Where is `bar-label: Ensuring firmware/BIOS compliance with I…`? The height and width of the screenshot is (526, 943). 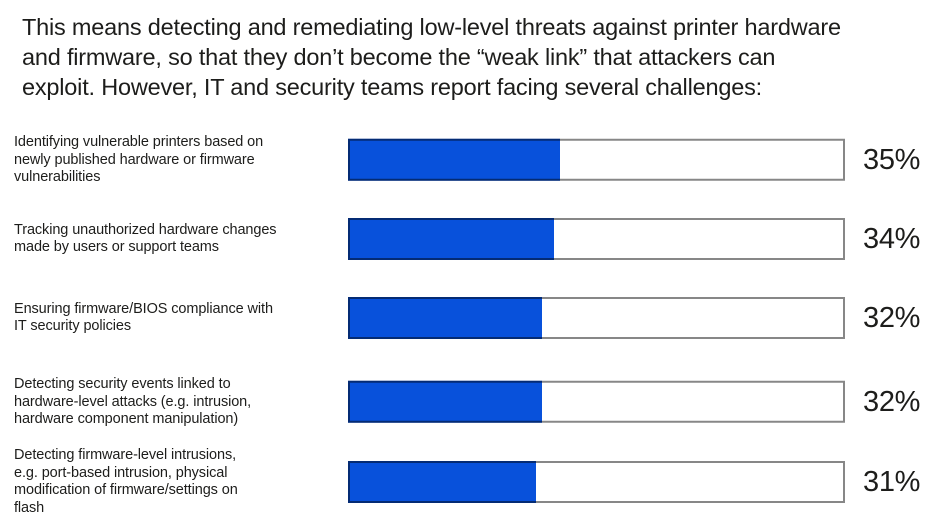
bar-label: Ensuring firmware/BIOS compliance with I… is located at coordinates (143, 317).